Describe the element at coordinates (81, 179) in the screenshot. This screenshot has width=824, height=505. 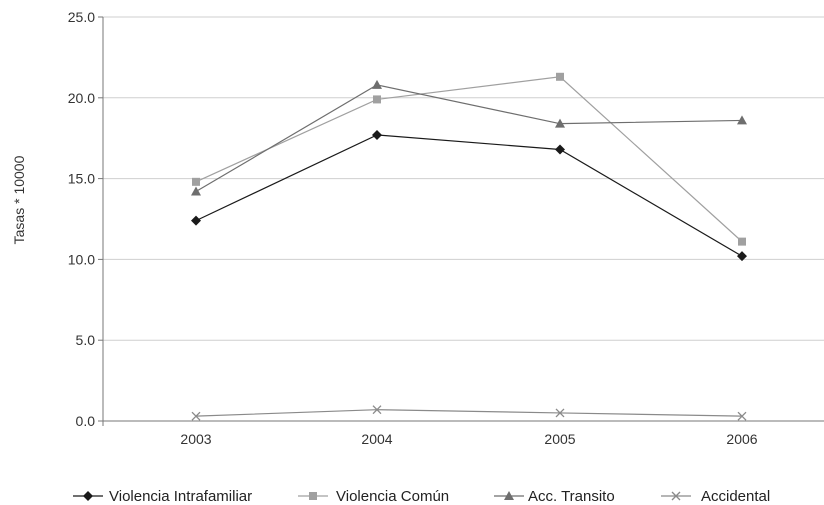
I see `y-tick-label: 15.0` at that location.